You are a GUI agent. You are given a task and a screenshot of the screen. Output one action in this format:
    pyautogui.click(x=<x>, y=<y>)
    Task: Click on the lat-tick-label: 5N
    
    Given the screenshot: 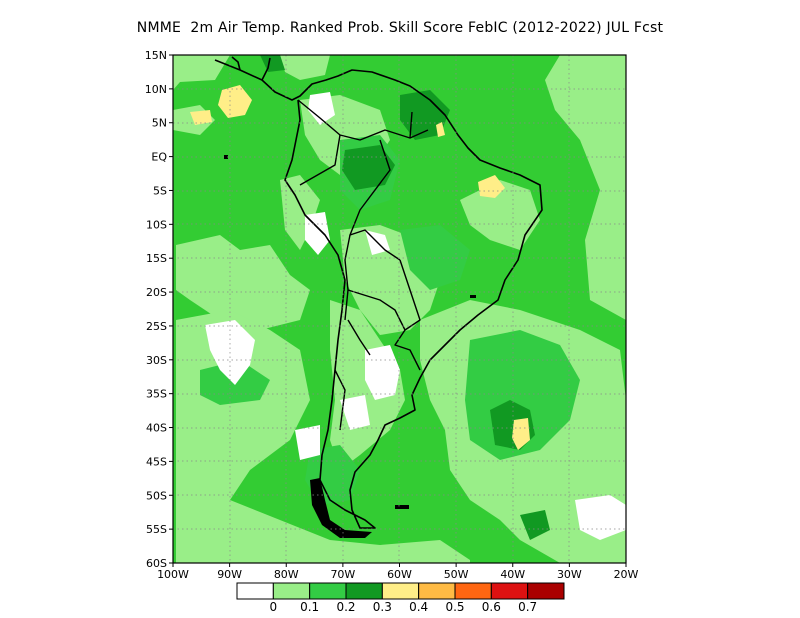 What is the action you would take?
    pyautogui.click(x=159, y=123)
    